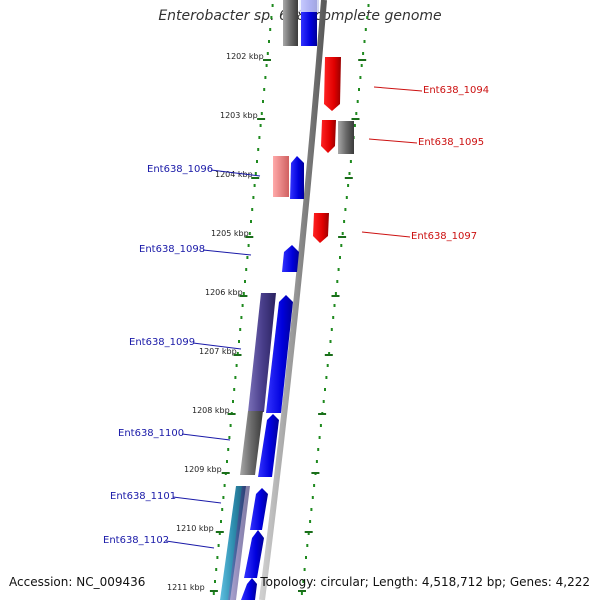  Describe the element at coordinates (444, 236) in the screenshot. I see `gene-label-ent1097: Ent638_1097` at that location.